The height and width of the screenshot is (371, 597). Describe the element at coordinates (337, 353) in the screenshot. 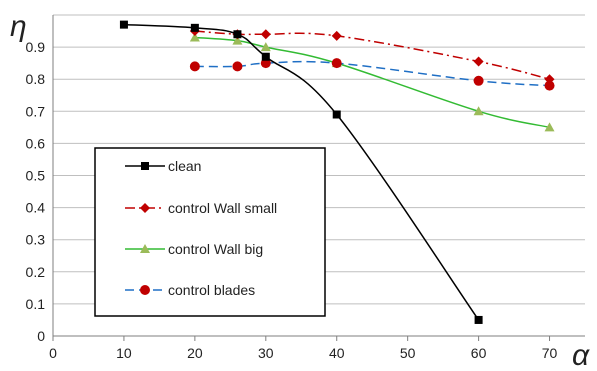

I see `x-tick-label: 40` at that location.